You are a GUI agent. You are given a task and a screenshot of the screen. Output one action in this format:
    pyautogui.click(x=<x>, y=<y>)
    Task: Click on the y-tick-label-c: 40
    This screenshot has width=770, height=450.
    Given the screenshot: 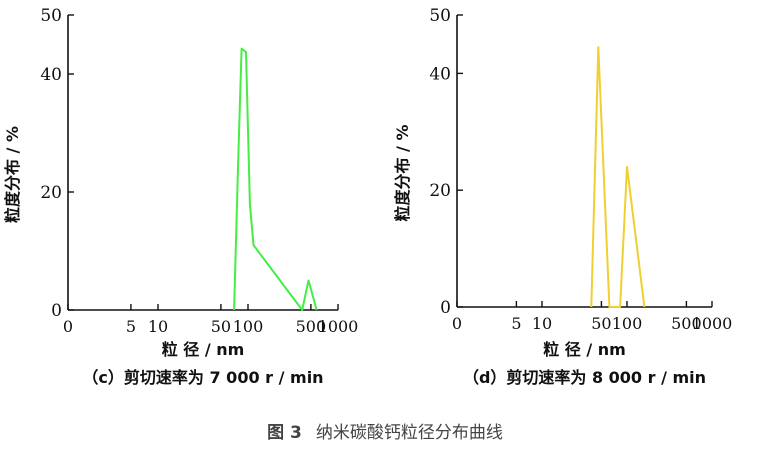 What is the action you would take?
    pyautogui.click(x=51, y=75)
    